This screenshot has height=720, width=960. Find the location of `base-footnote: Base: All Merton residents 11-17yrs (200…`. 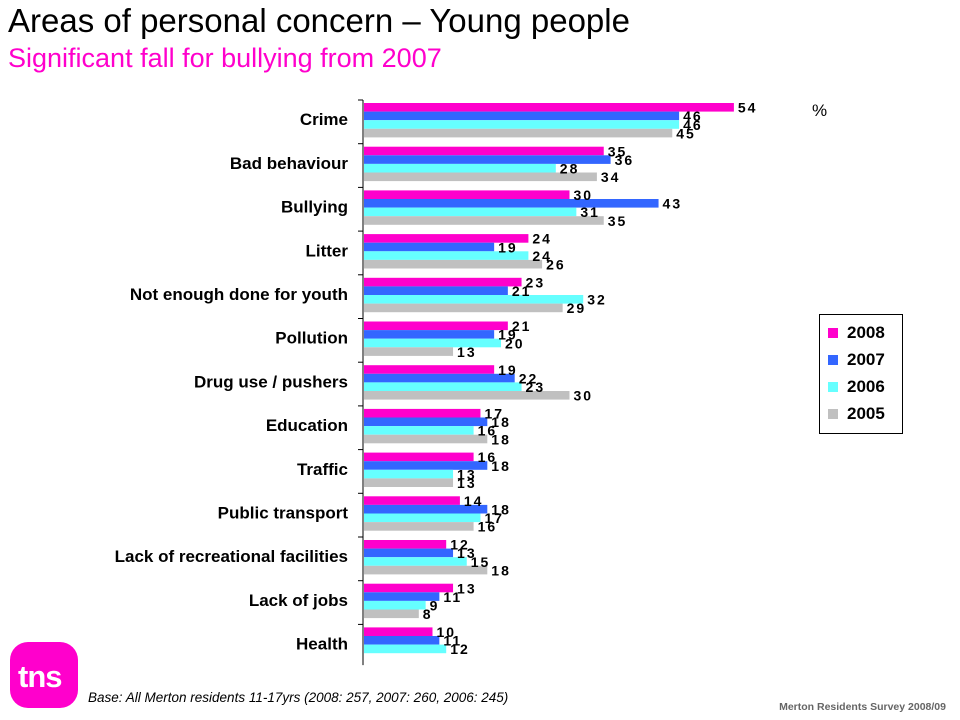

base-footnote: Base: All Merton residents 11-17yrs (200… is located at coordinates (298, 697).